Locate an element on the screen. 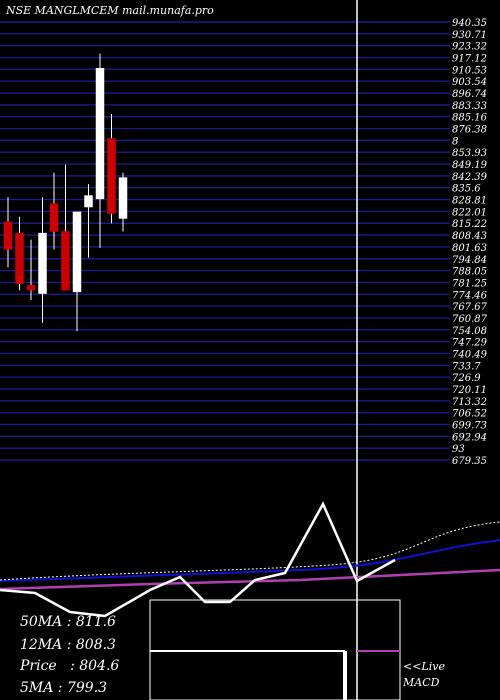  price-line is located at coordinates (198, 559).